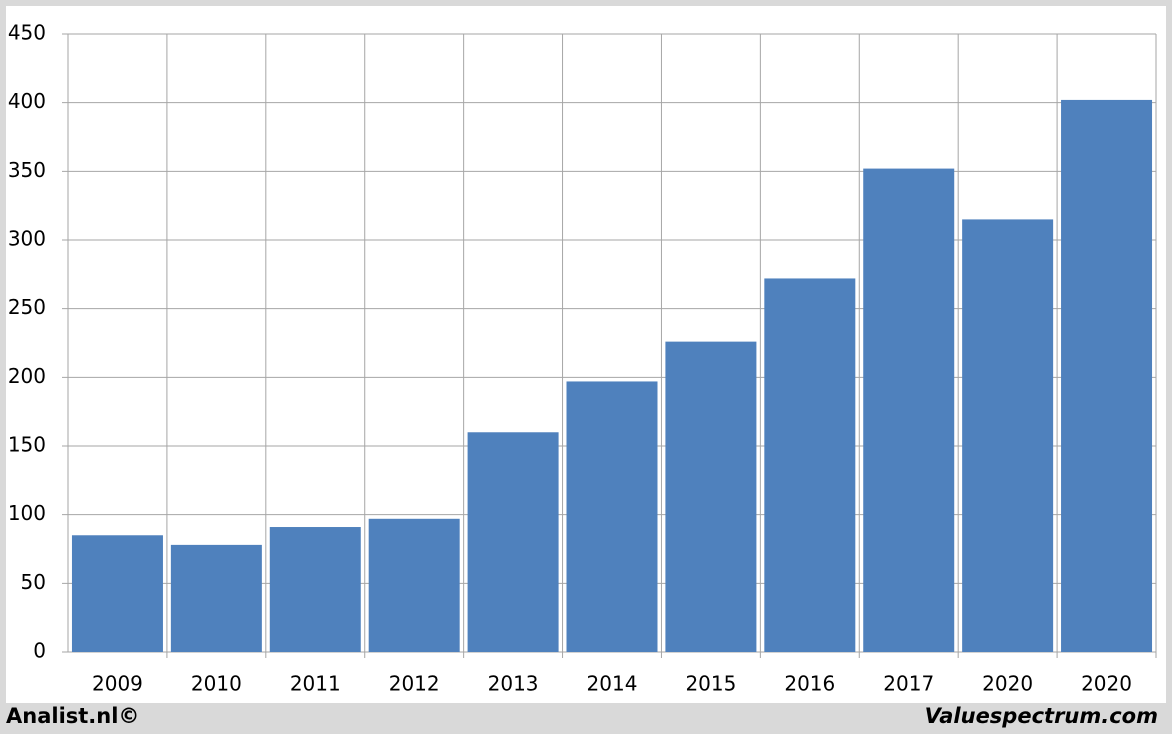  I want to click on x-tick-label: 2013, so click(513, 684).